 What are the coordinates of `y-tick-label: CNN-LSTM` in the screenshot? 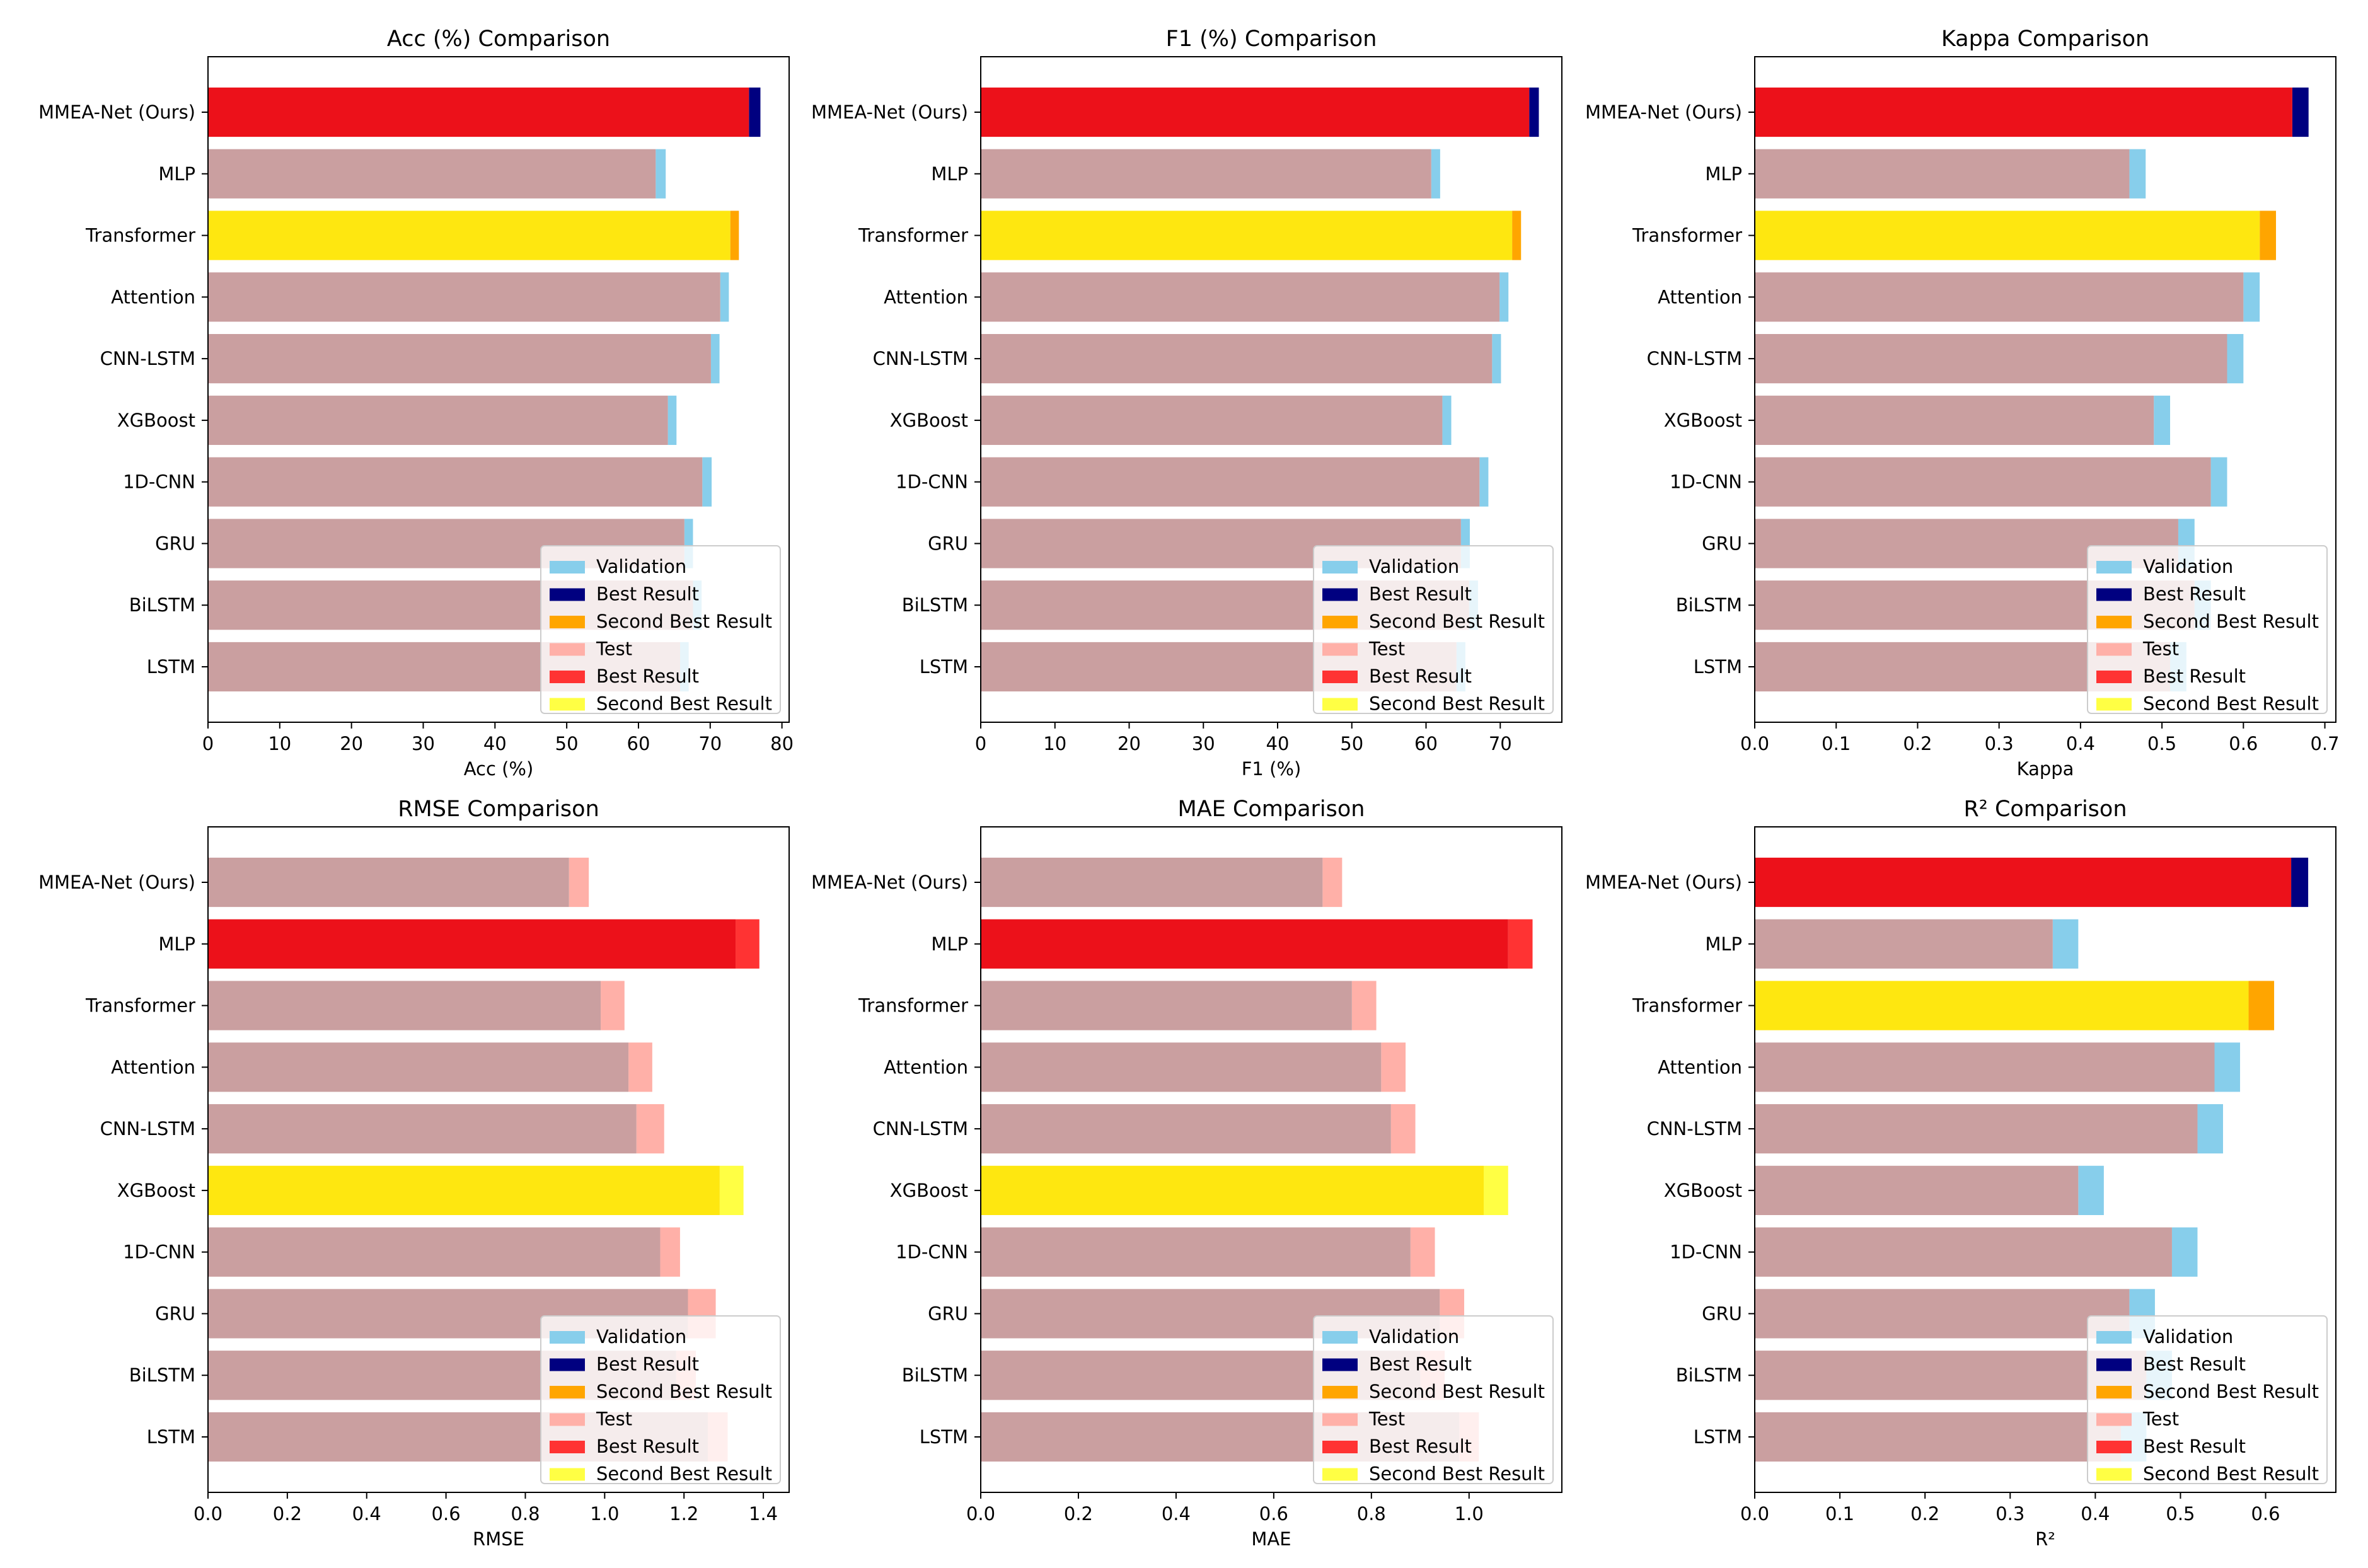 It's located at (1694, 1128).